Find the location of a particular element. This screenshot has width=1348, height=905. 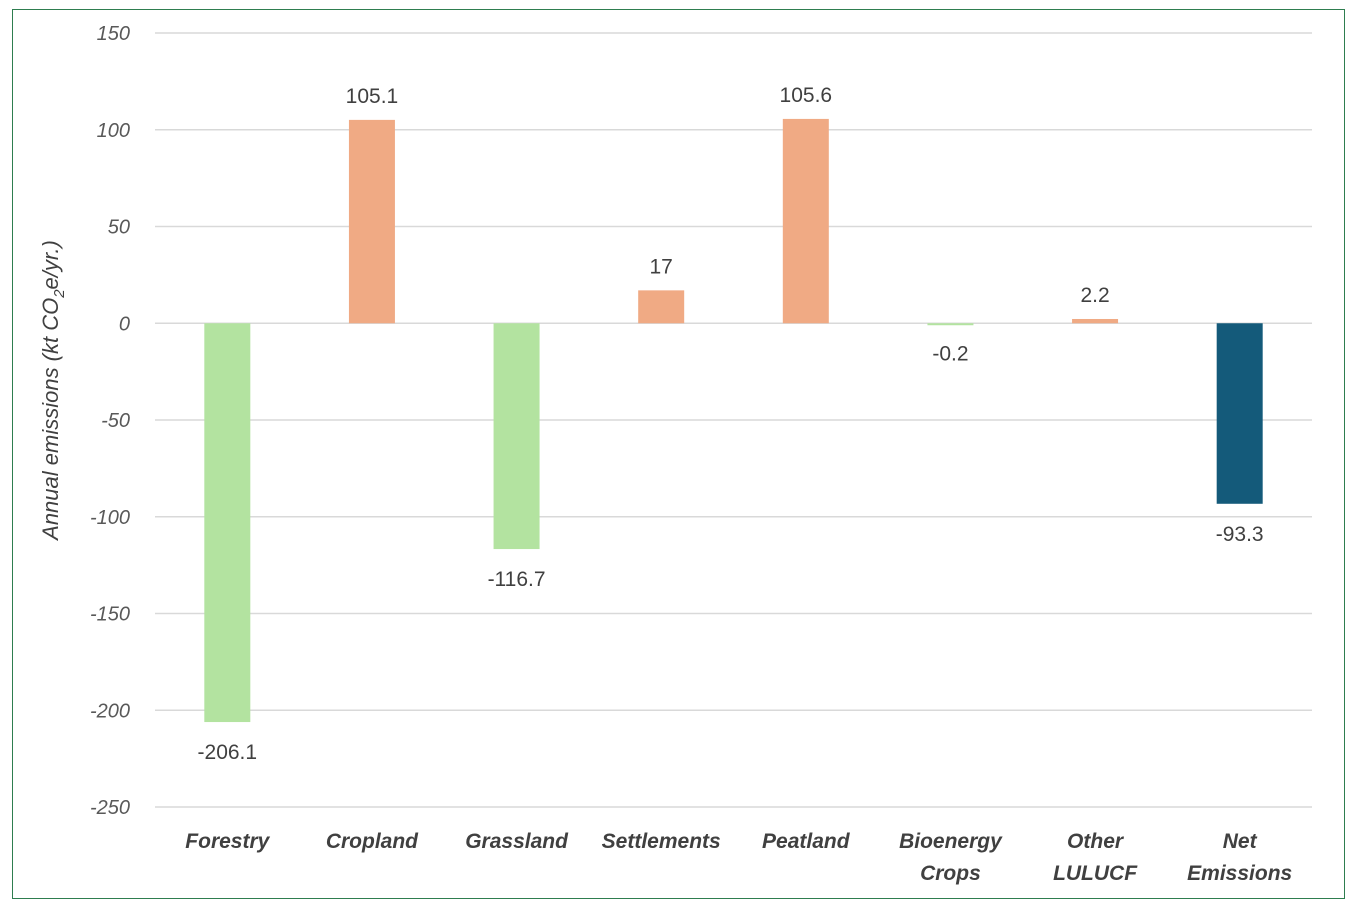

category-label: Other LULUCF is located at coordinates (1095, 857).